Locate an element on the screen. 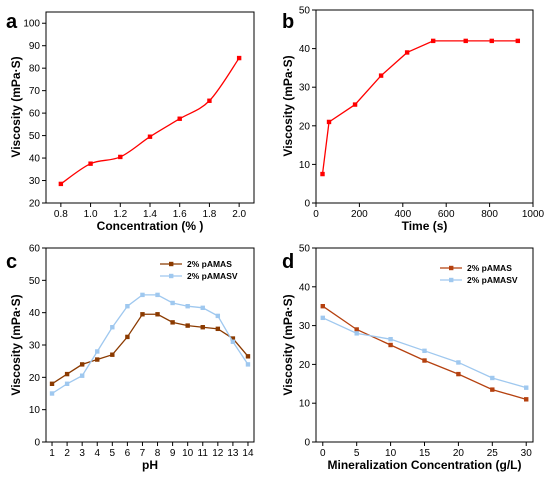 The height and width of the screenshot is (477, 550). x-tick-label: 8 is located at coordinates (158, 453).